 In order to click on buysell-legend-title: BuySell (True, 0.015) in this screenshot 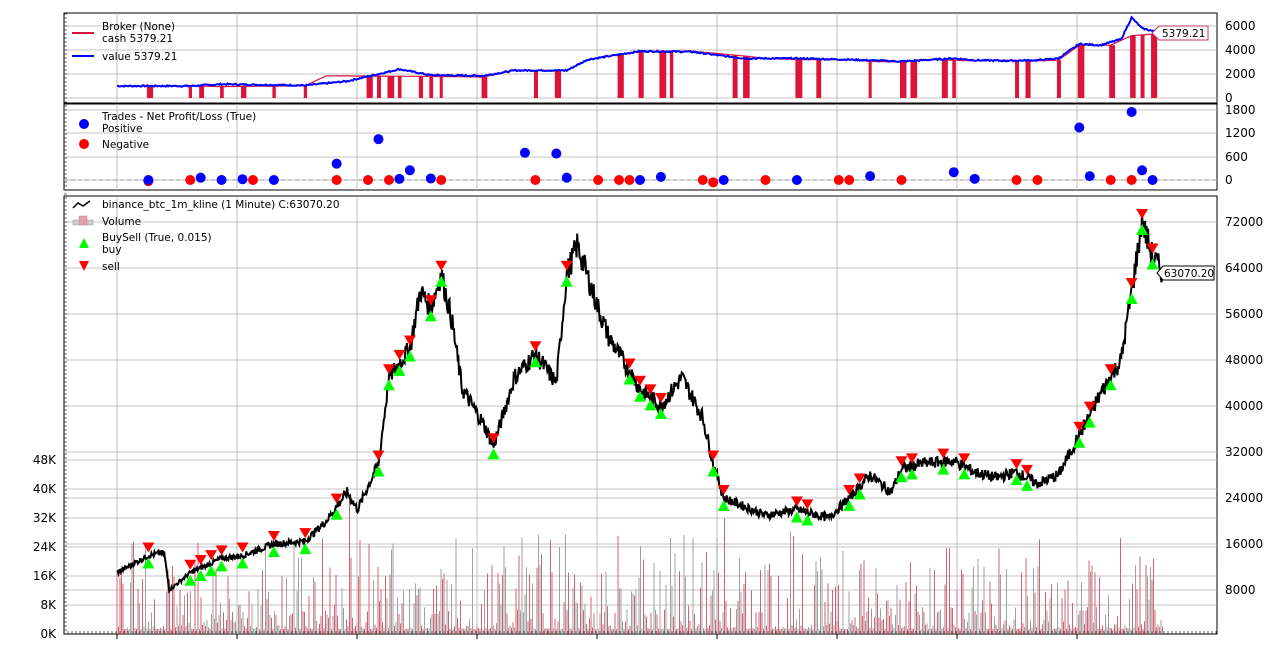, I will do `click(157, 238)`.